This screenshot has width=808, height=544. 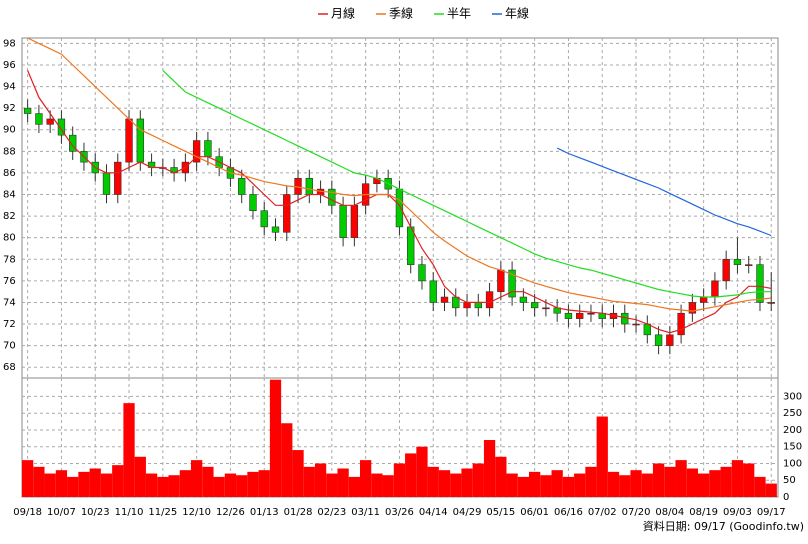 I want to click on x-tick-label: 03/11, so click(x=365, y=512).